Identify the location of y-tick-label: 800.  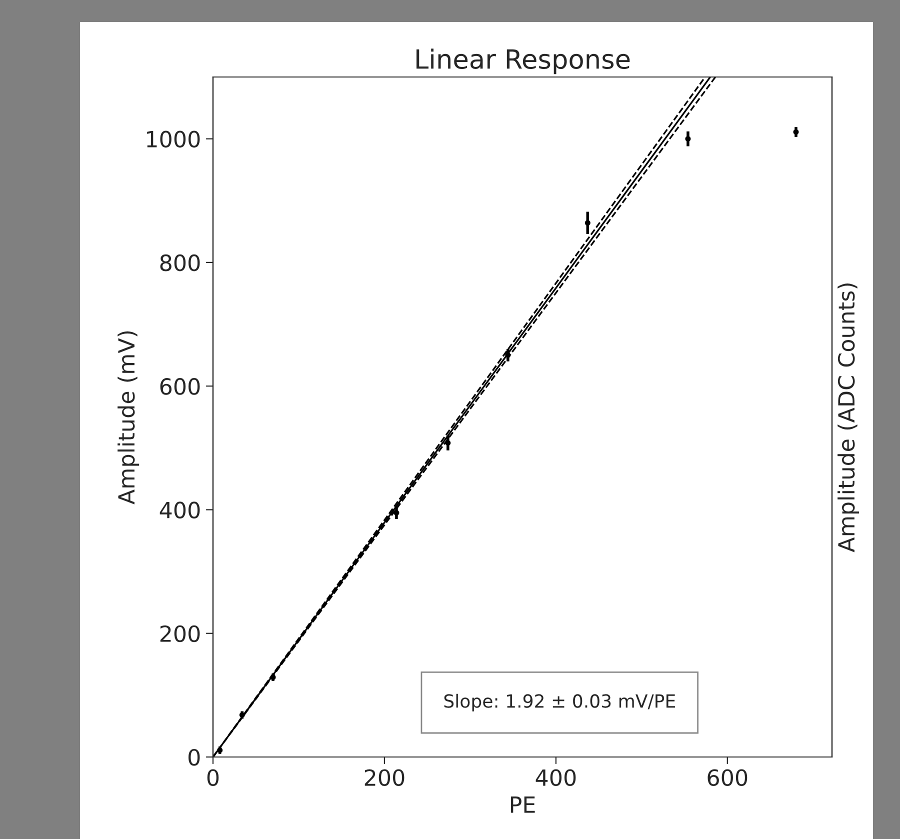
(180, 263).